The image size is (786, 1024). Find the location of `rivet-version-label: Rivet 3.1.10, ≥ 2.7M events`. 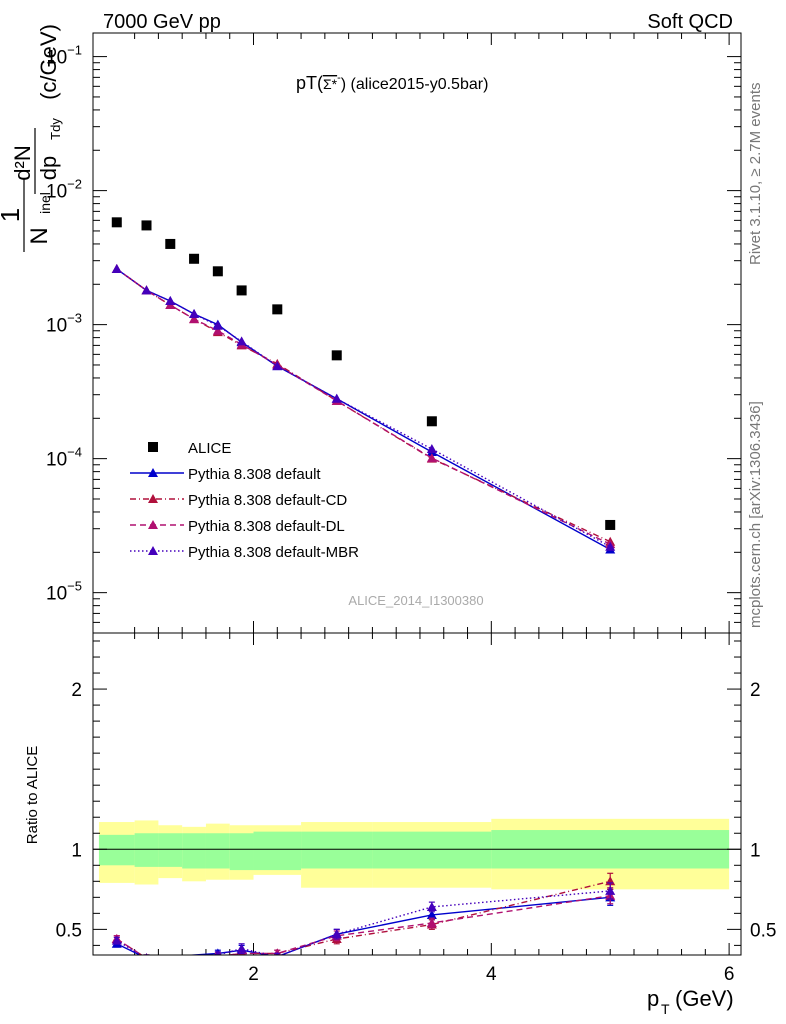

rivet-version-label: Rivet 3.1.10, ≥ 2.7M events is located at coordinates (755, 174).